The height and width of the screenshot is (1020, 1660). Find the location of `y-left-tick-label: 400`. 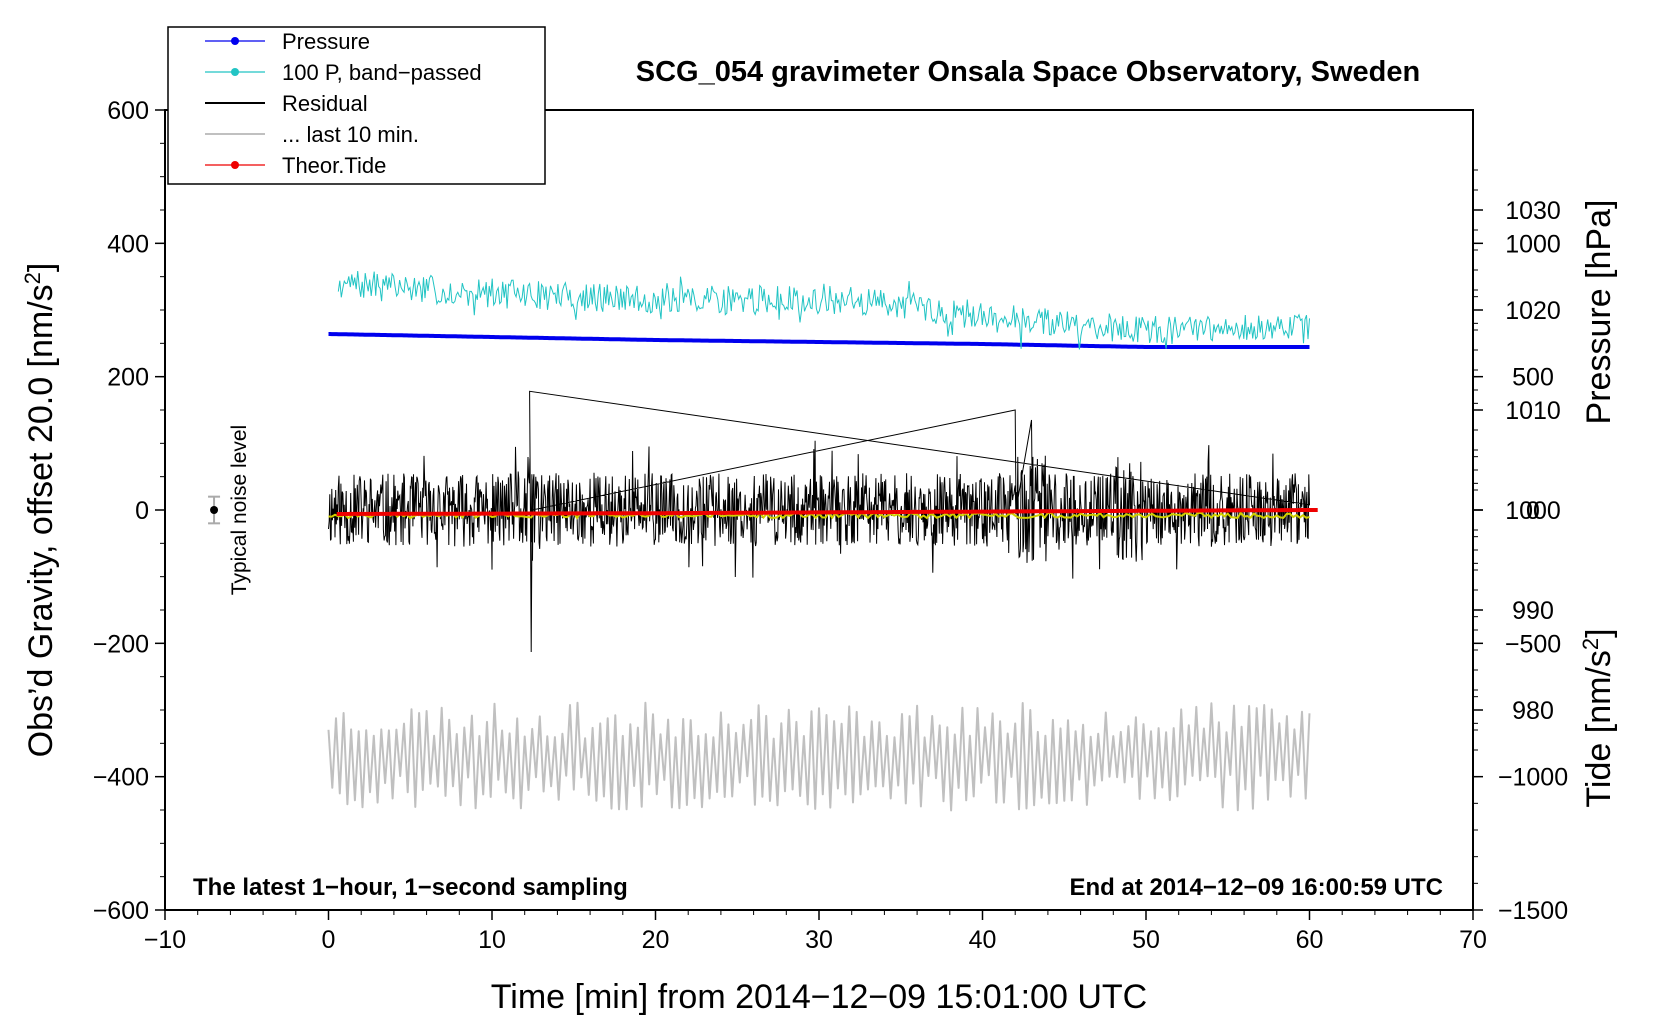

y-left-tick-label: 400 is located at coordinates (128, 244).